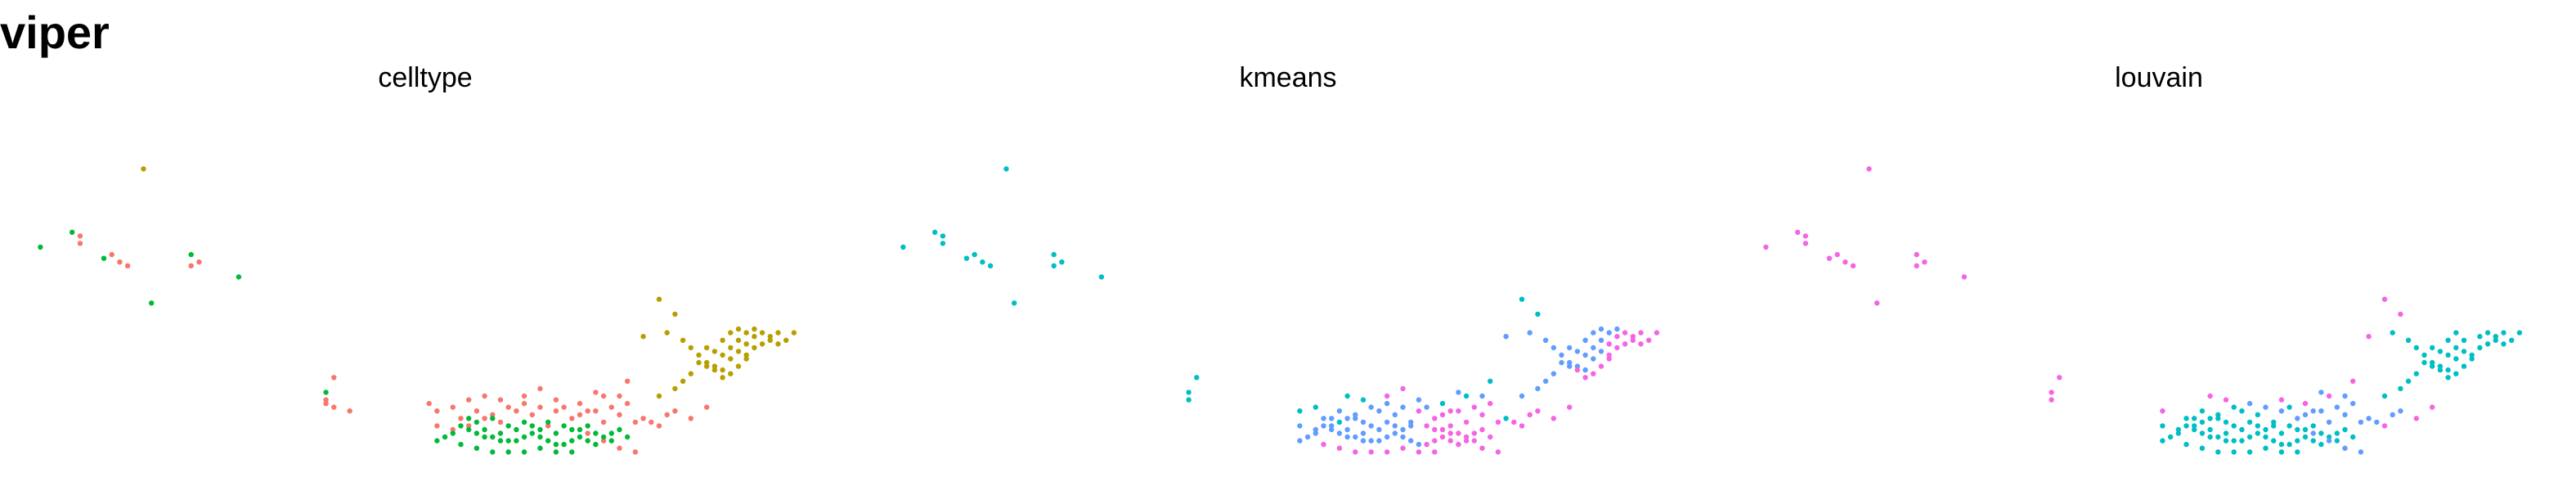 This screenshot has width=2576, height=491. Describe the element at coordinates (1287, 77) in the screenshot. I see `panel-title: kmeans` at that location.